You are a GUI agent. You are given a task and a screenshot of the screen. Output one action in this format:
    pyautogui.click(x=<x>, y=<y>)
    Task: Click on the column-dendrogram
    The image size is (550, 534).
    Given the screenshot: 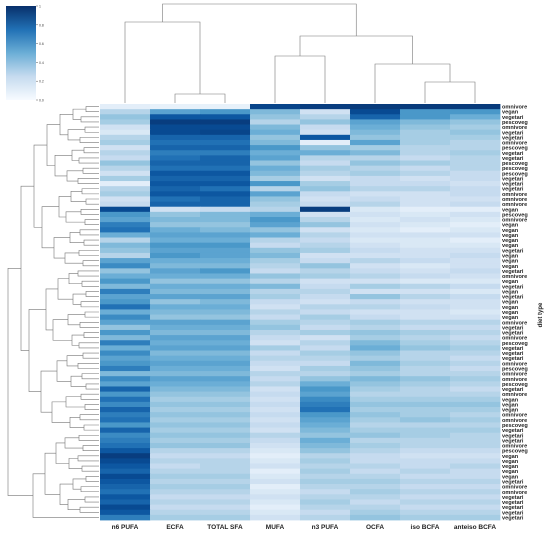 What is the action you would take?
    pyautogui.click(x=300, y=53)
    